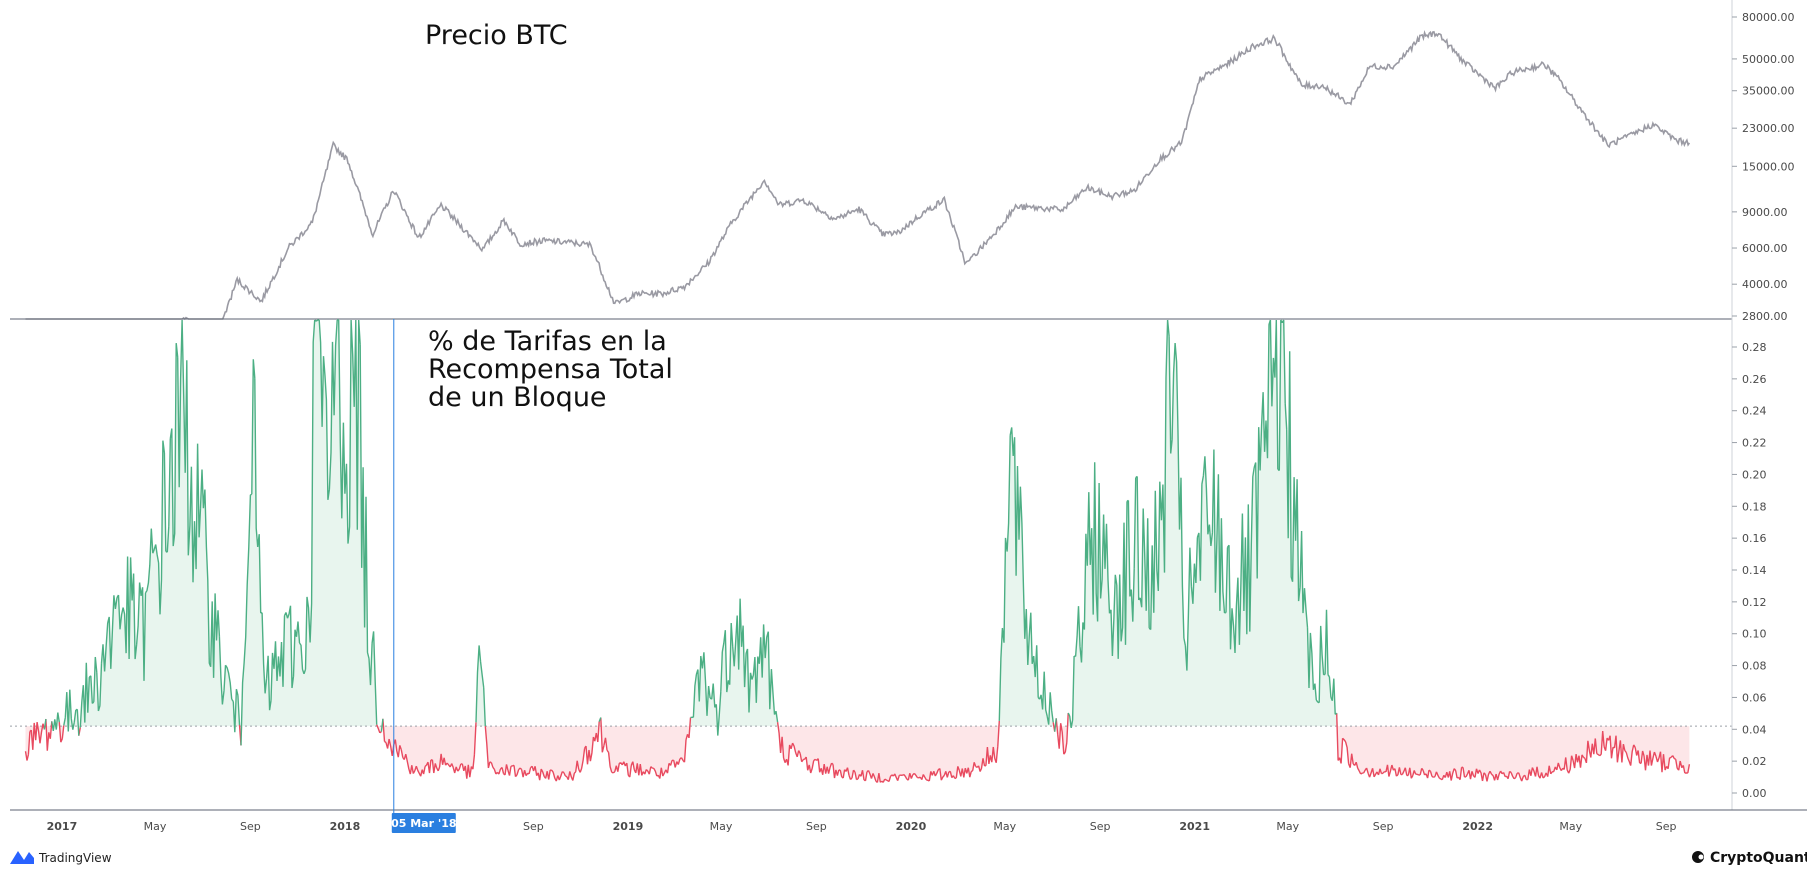 This screenshot has width=1807, height=873. What do you see at coordinates (1477, 826) in the screenshot?
I see `time-axis-tick-label: 2022` at bounding box center [1477, 826].